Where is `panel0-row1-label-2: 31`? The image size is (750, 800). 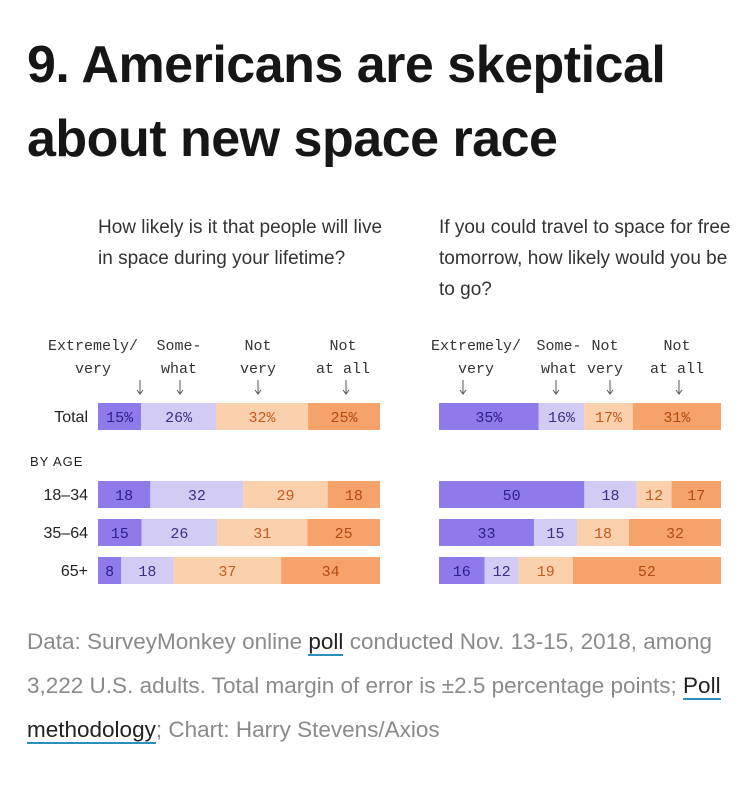
panel0-row1-label-2: 31 is located at coordinates (262, 534).